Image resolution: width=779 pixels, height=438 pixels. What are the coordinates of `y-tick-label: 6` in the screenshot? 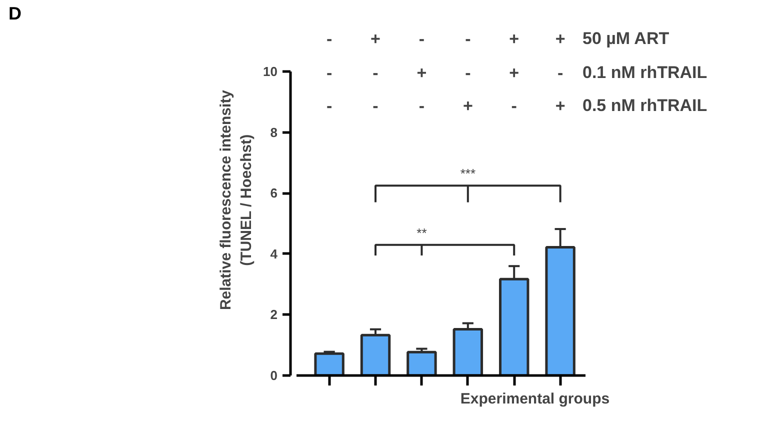 It's located at (274, 193).